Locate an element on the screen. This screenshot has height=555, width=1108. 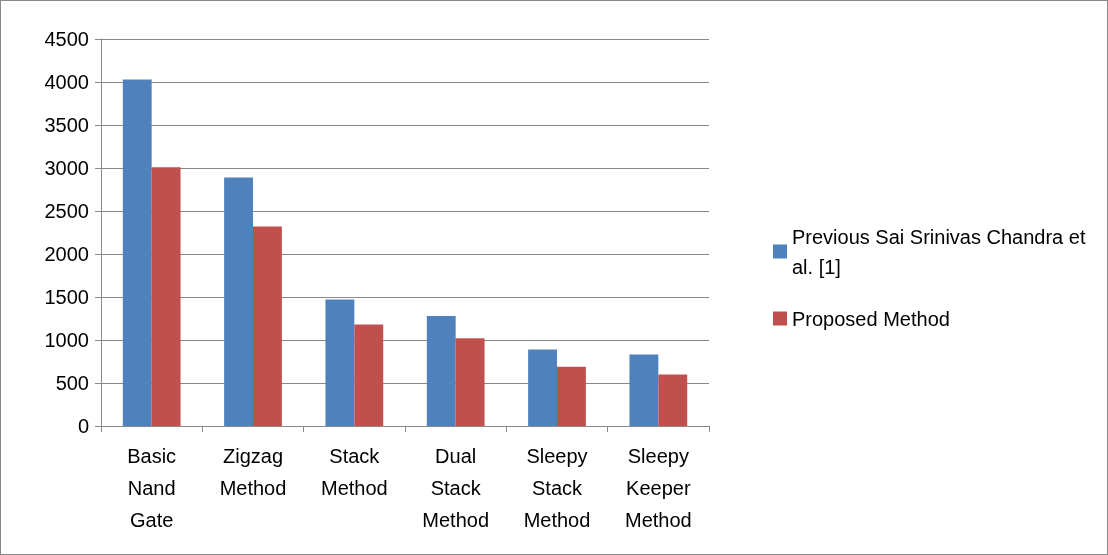
x-tick-label: Zigzag Method is located at coordinates (253, 472).